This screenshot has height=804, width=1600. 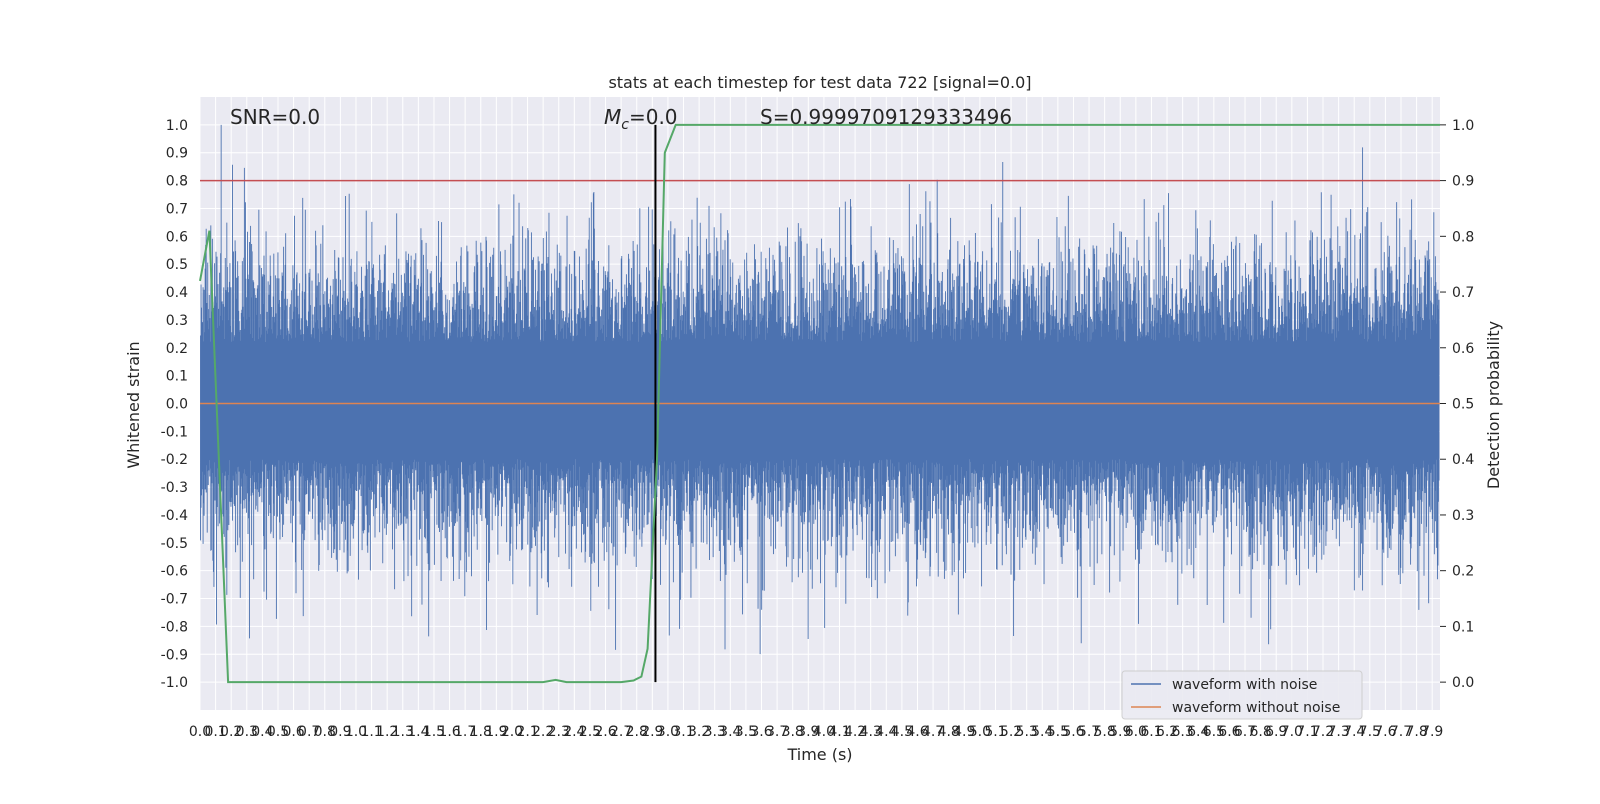 I want to click on left-y-tick-label: 0.1, so click(x=177, y=377).